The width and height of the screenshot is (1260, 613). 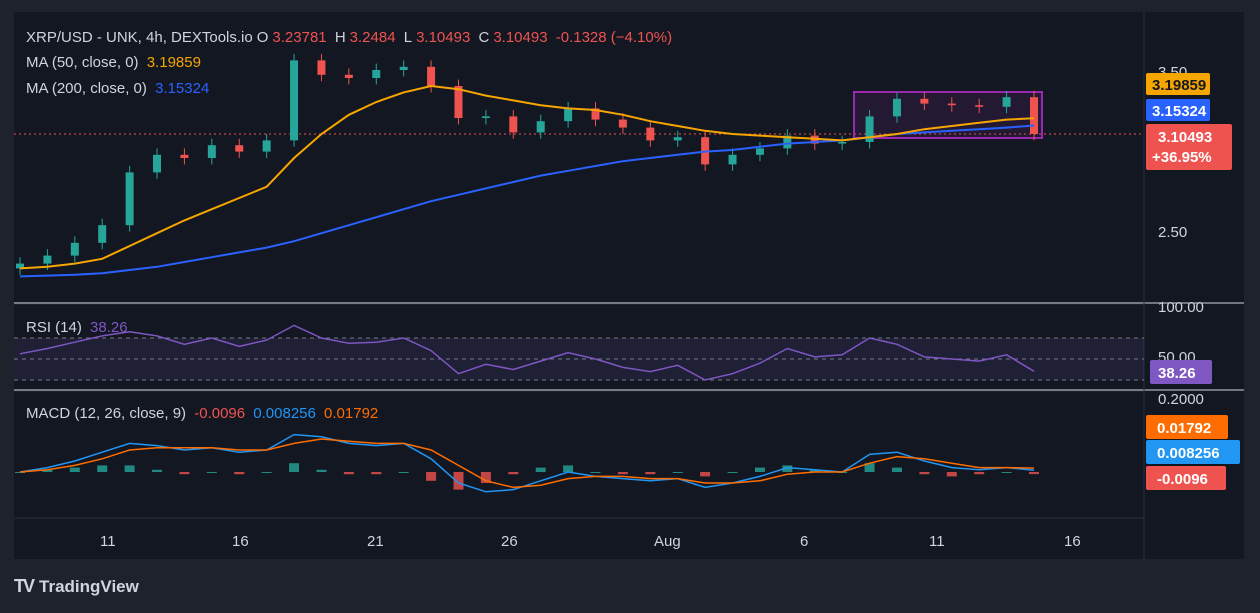 I want to click on ma50-legend: MA (50, close, 0) 3.19859, so click(x=115, y=62).